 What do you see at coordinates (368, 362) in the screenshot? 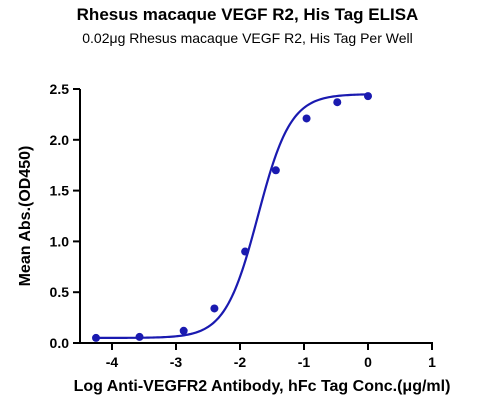
I see `x-tick-label: 0` at bounding box center [368, 362].